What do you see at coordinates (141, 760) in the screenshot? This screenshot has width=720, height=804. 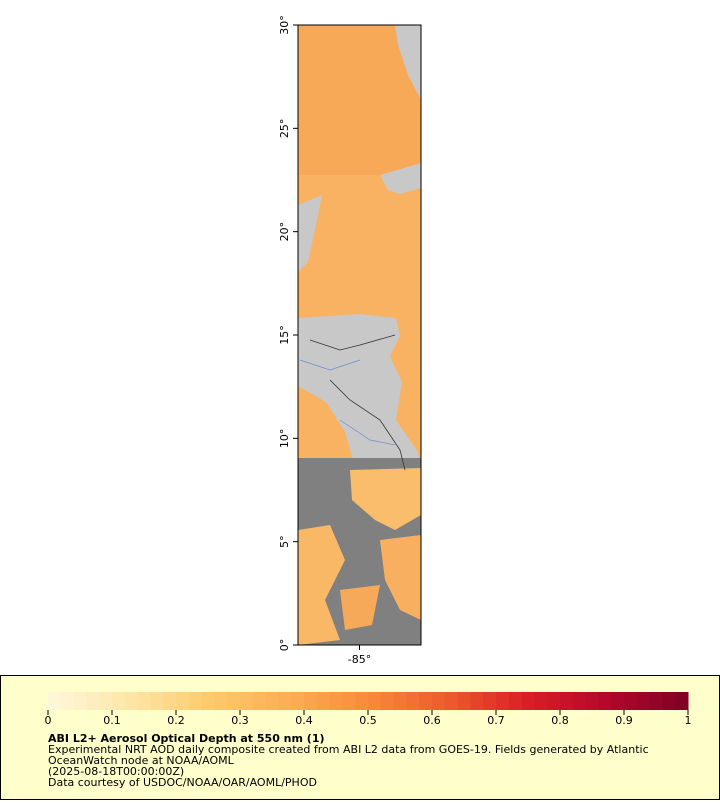 I see `legend-line: OceanWatch node at NOAA/AOML` at bounding box center [141, 760].